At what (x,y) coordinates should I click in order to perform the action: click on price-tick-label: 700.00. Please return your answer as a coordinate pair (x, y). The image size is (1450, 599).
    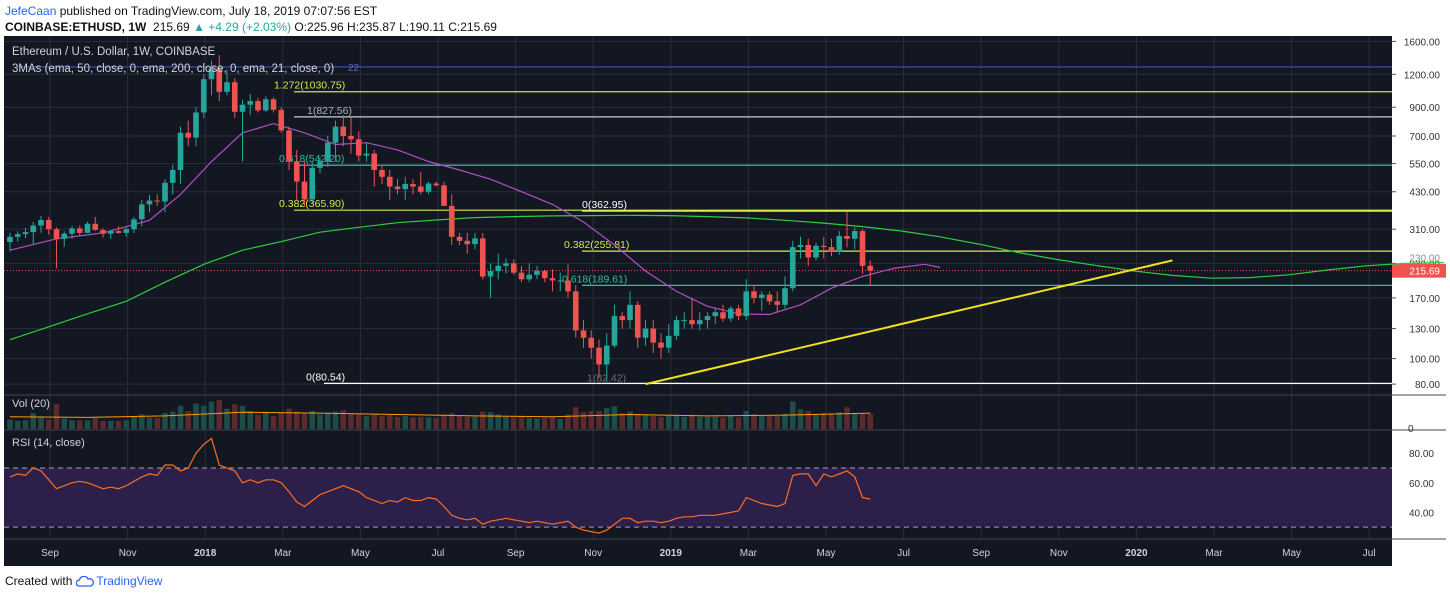
    Looking at the image, I should click on (1424, 137).